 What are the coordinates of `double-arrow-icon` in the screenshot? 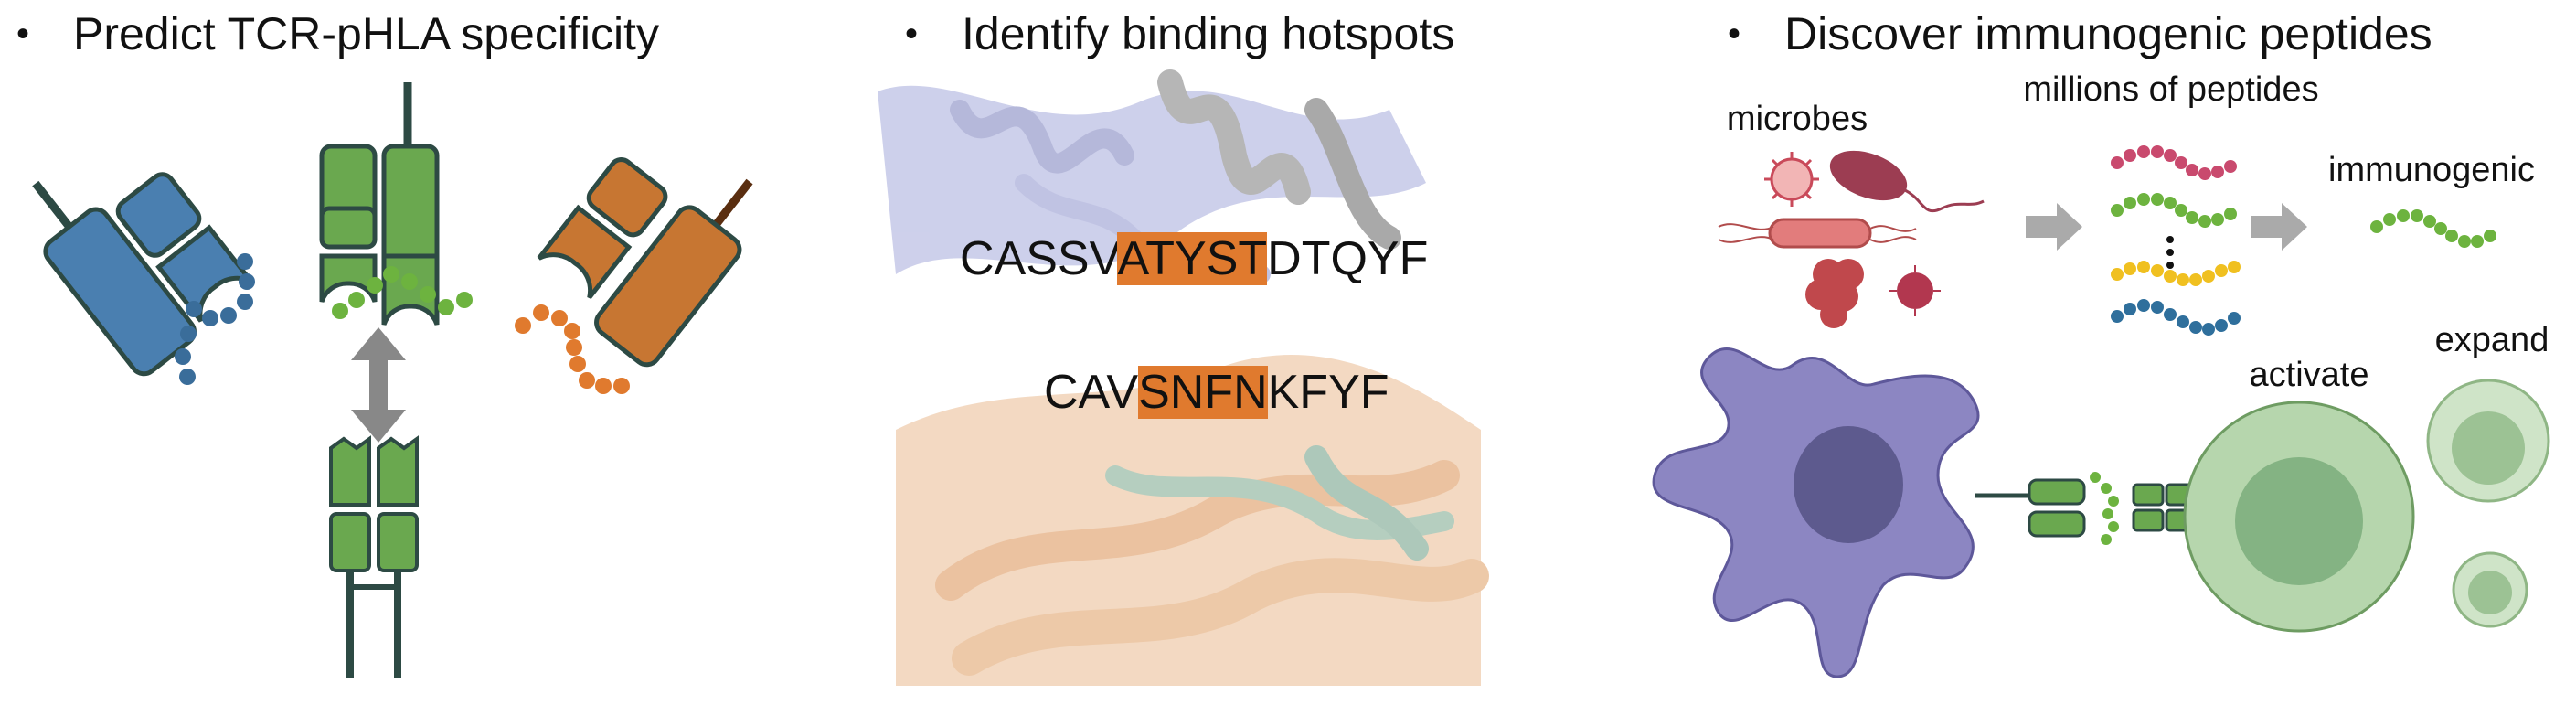 It's located at (378, 385).